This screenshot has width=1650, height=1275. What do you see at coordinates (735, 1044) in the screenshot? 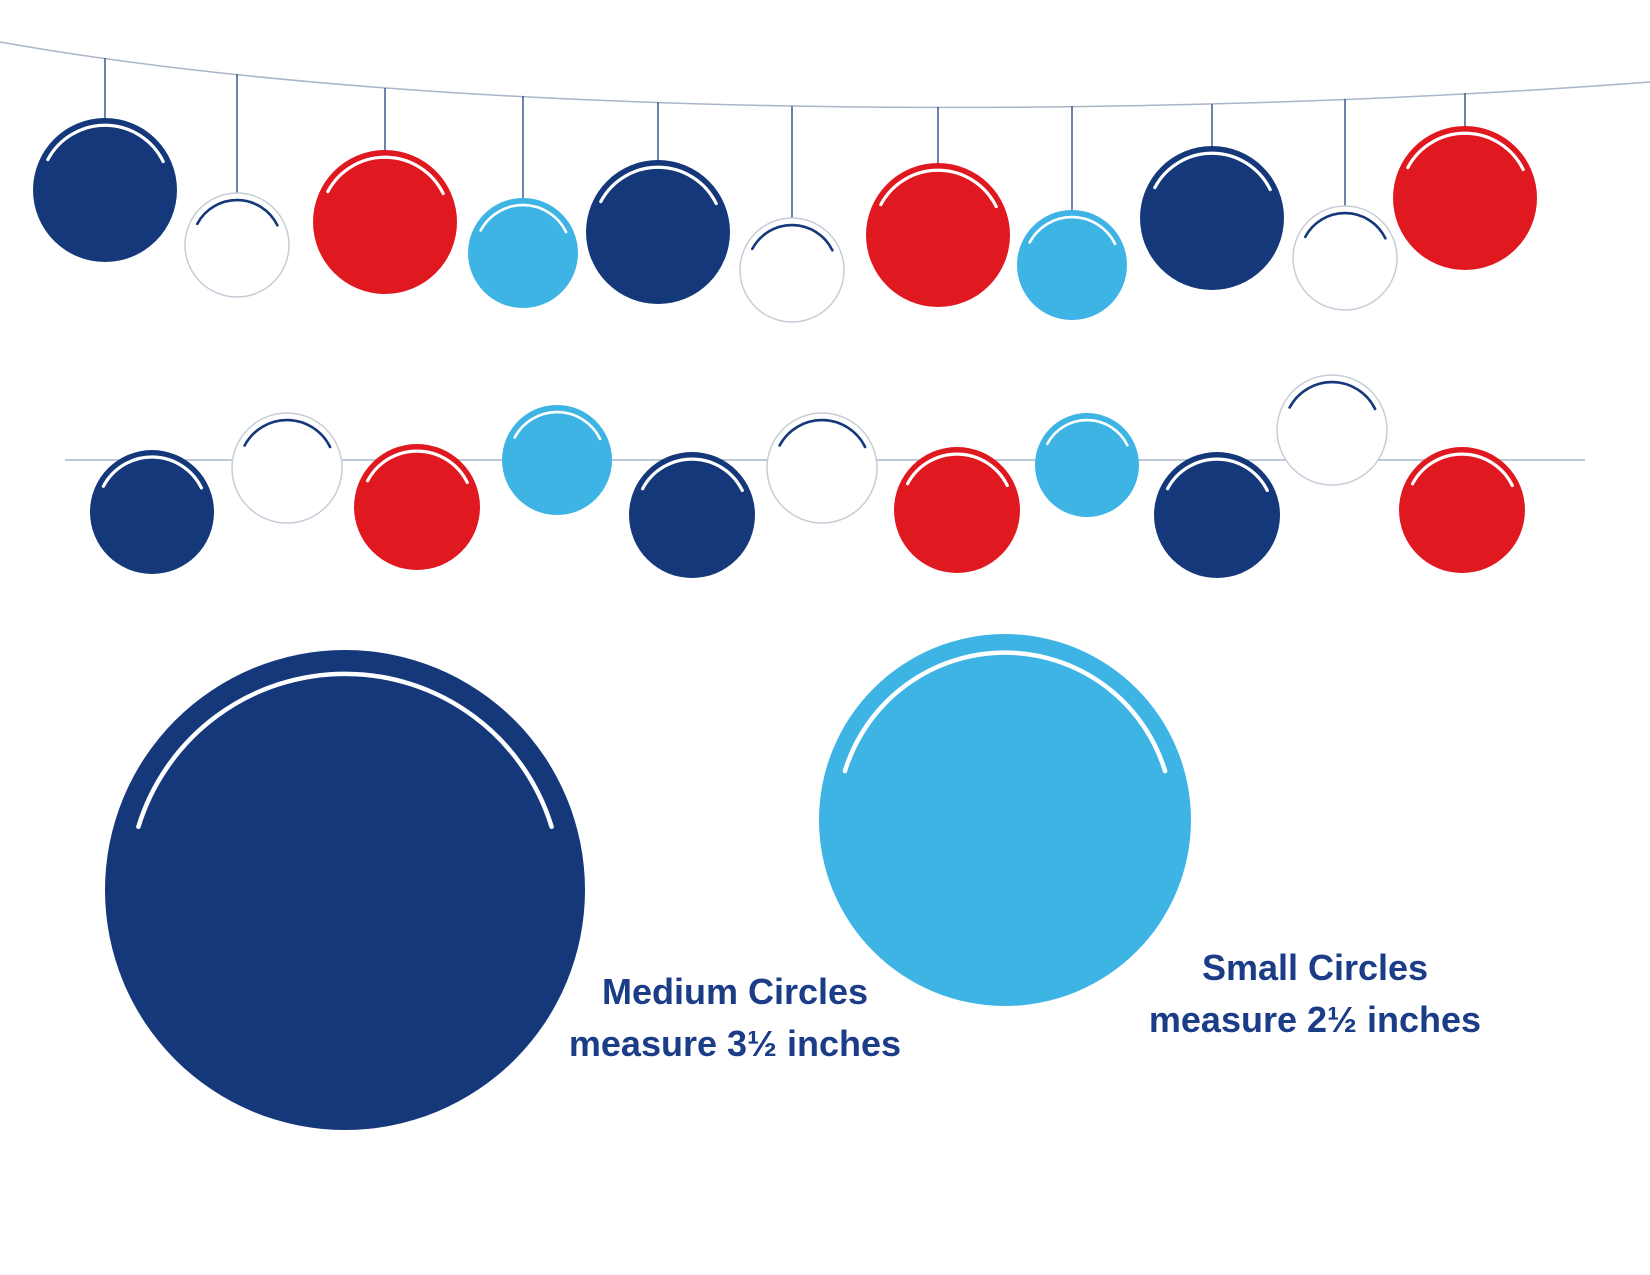
I see `medium-label-line2: measure 3½ inches` at bounding box center [735, 1044].